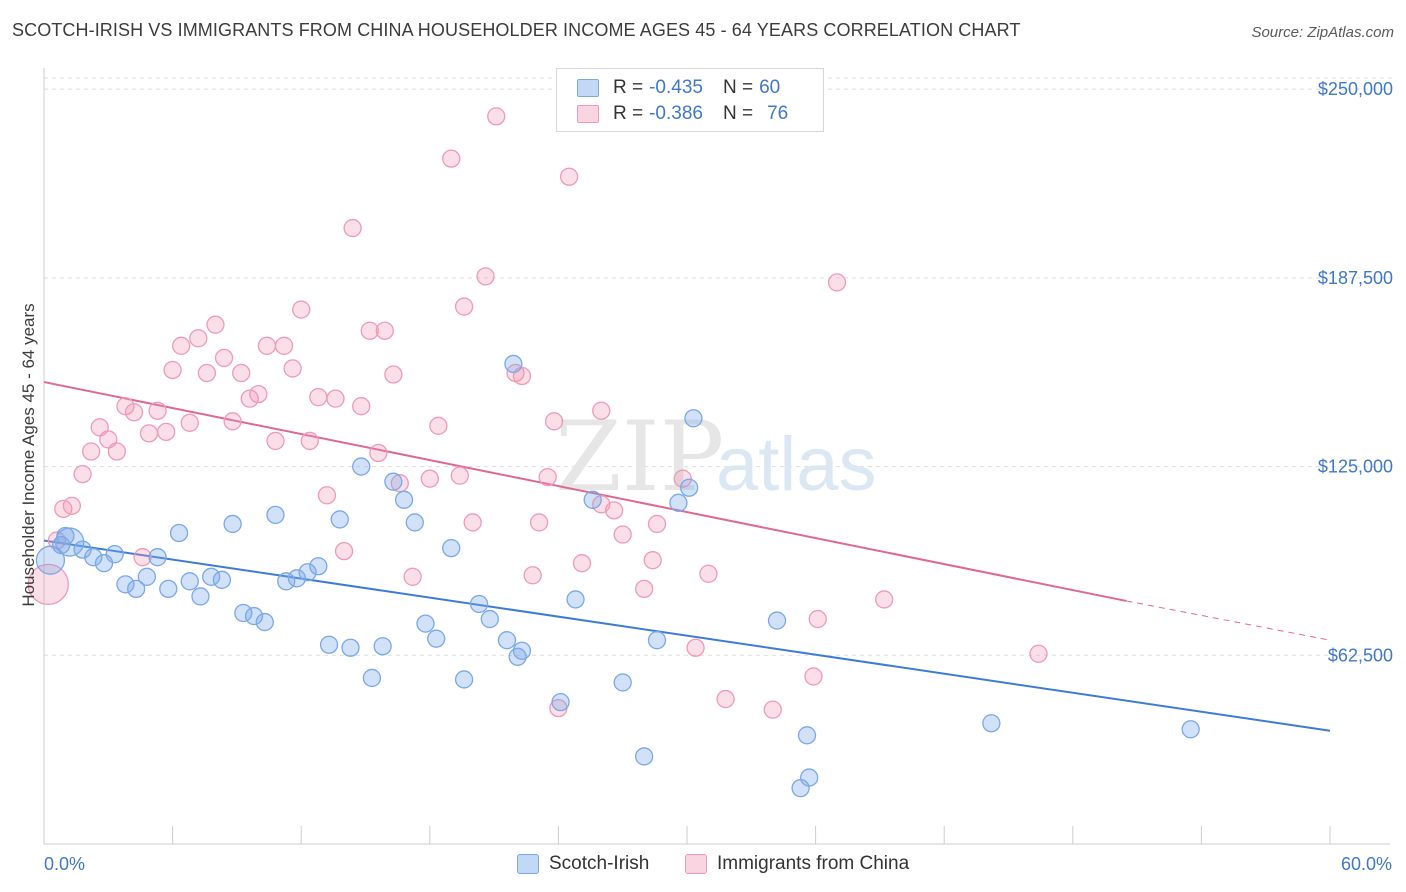  Describe the element at coordinates (1355, 372) in the screenshot. I see `y-tick-labels: $62,500 $125,000 $187,500 $250,000` at that location.